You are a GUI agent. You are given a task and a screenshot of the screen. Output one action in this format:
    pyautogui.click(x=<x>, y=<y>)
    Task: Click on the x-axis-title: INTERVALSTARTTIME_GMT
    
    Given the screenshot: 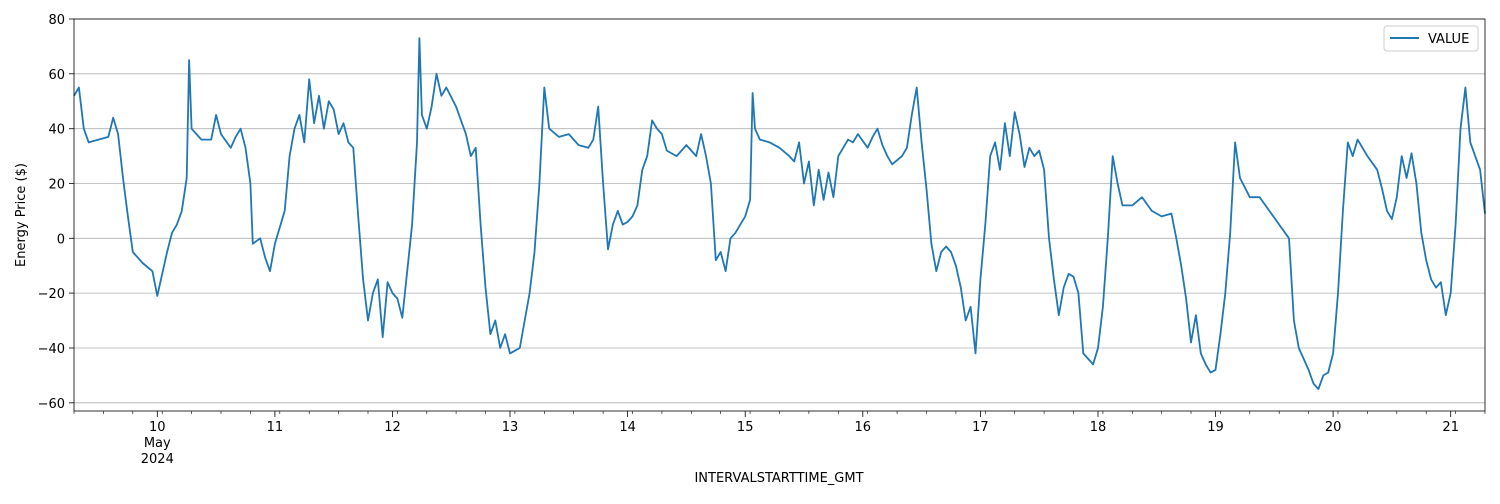 What is the action you would take?
    pyautogui.click(x=778, y=478)
    